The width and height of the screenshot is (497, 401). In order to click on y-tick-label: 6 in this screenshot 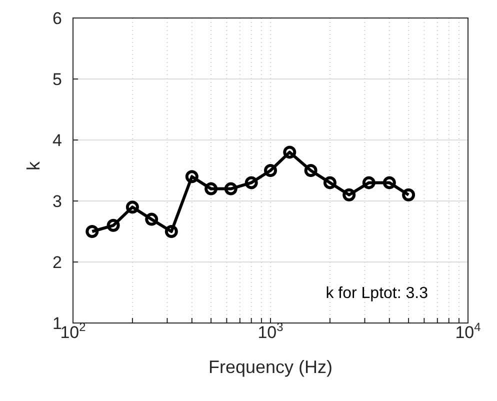, I will do `click(57, 18)`.